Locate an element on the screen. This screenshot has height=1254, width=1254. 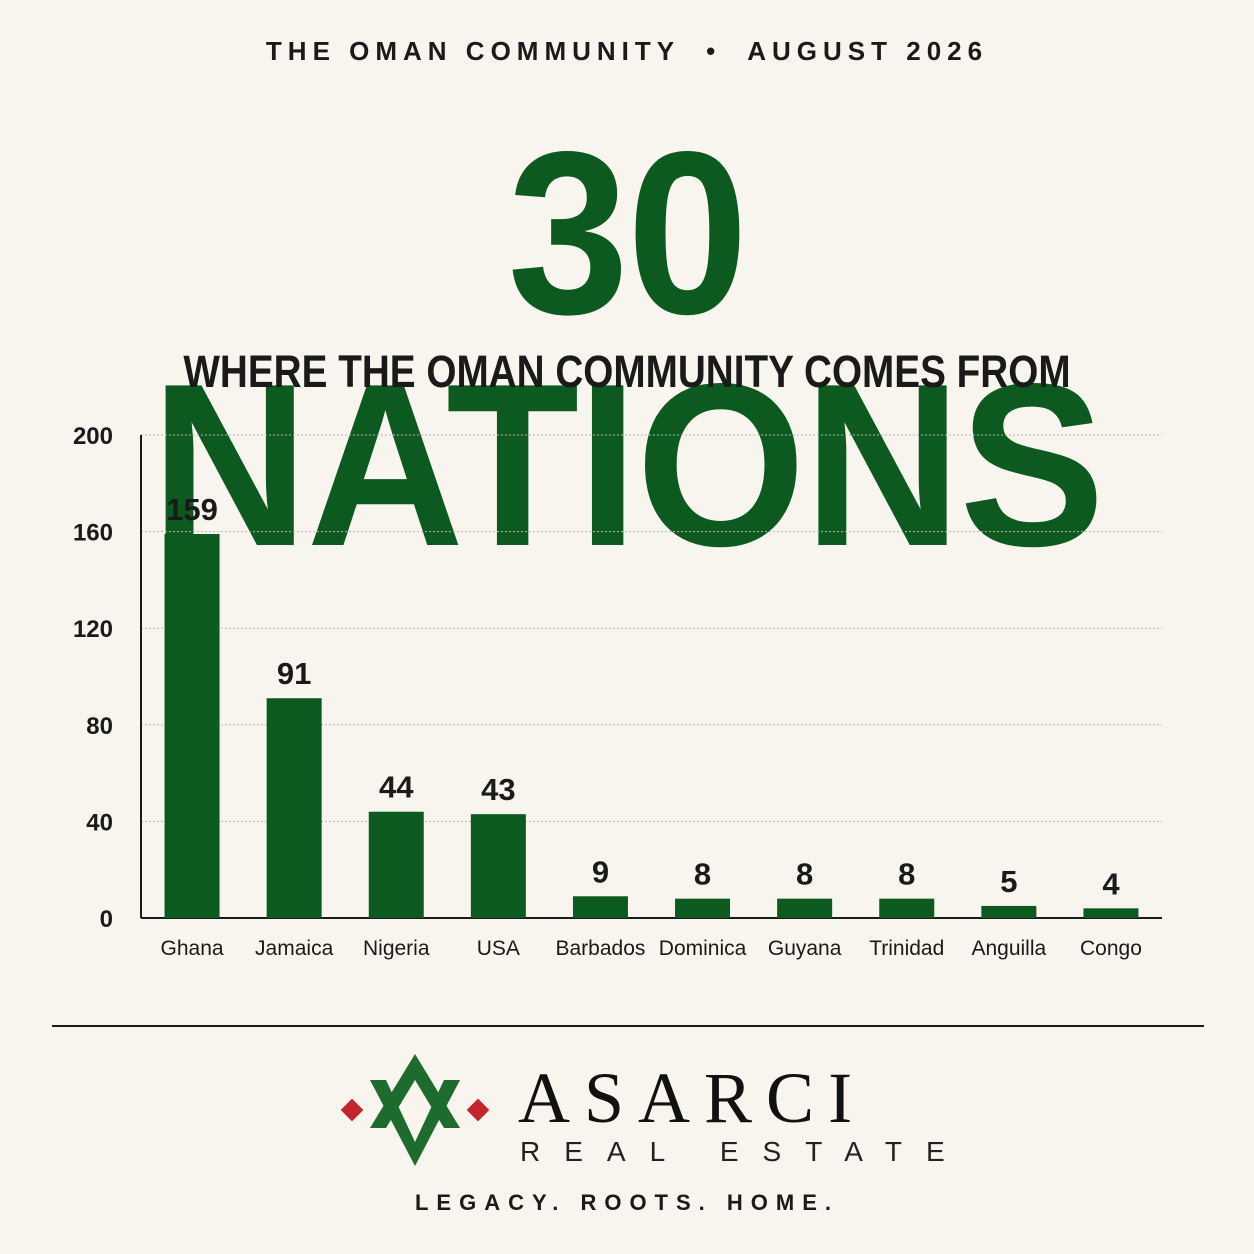
asarci-logo-icon is located at coordinates (415, 1110).